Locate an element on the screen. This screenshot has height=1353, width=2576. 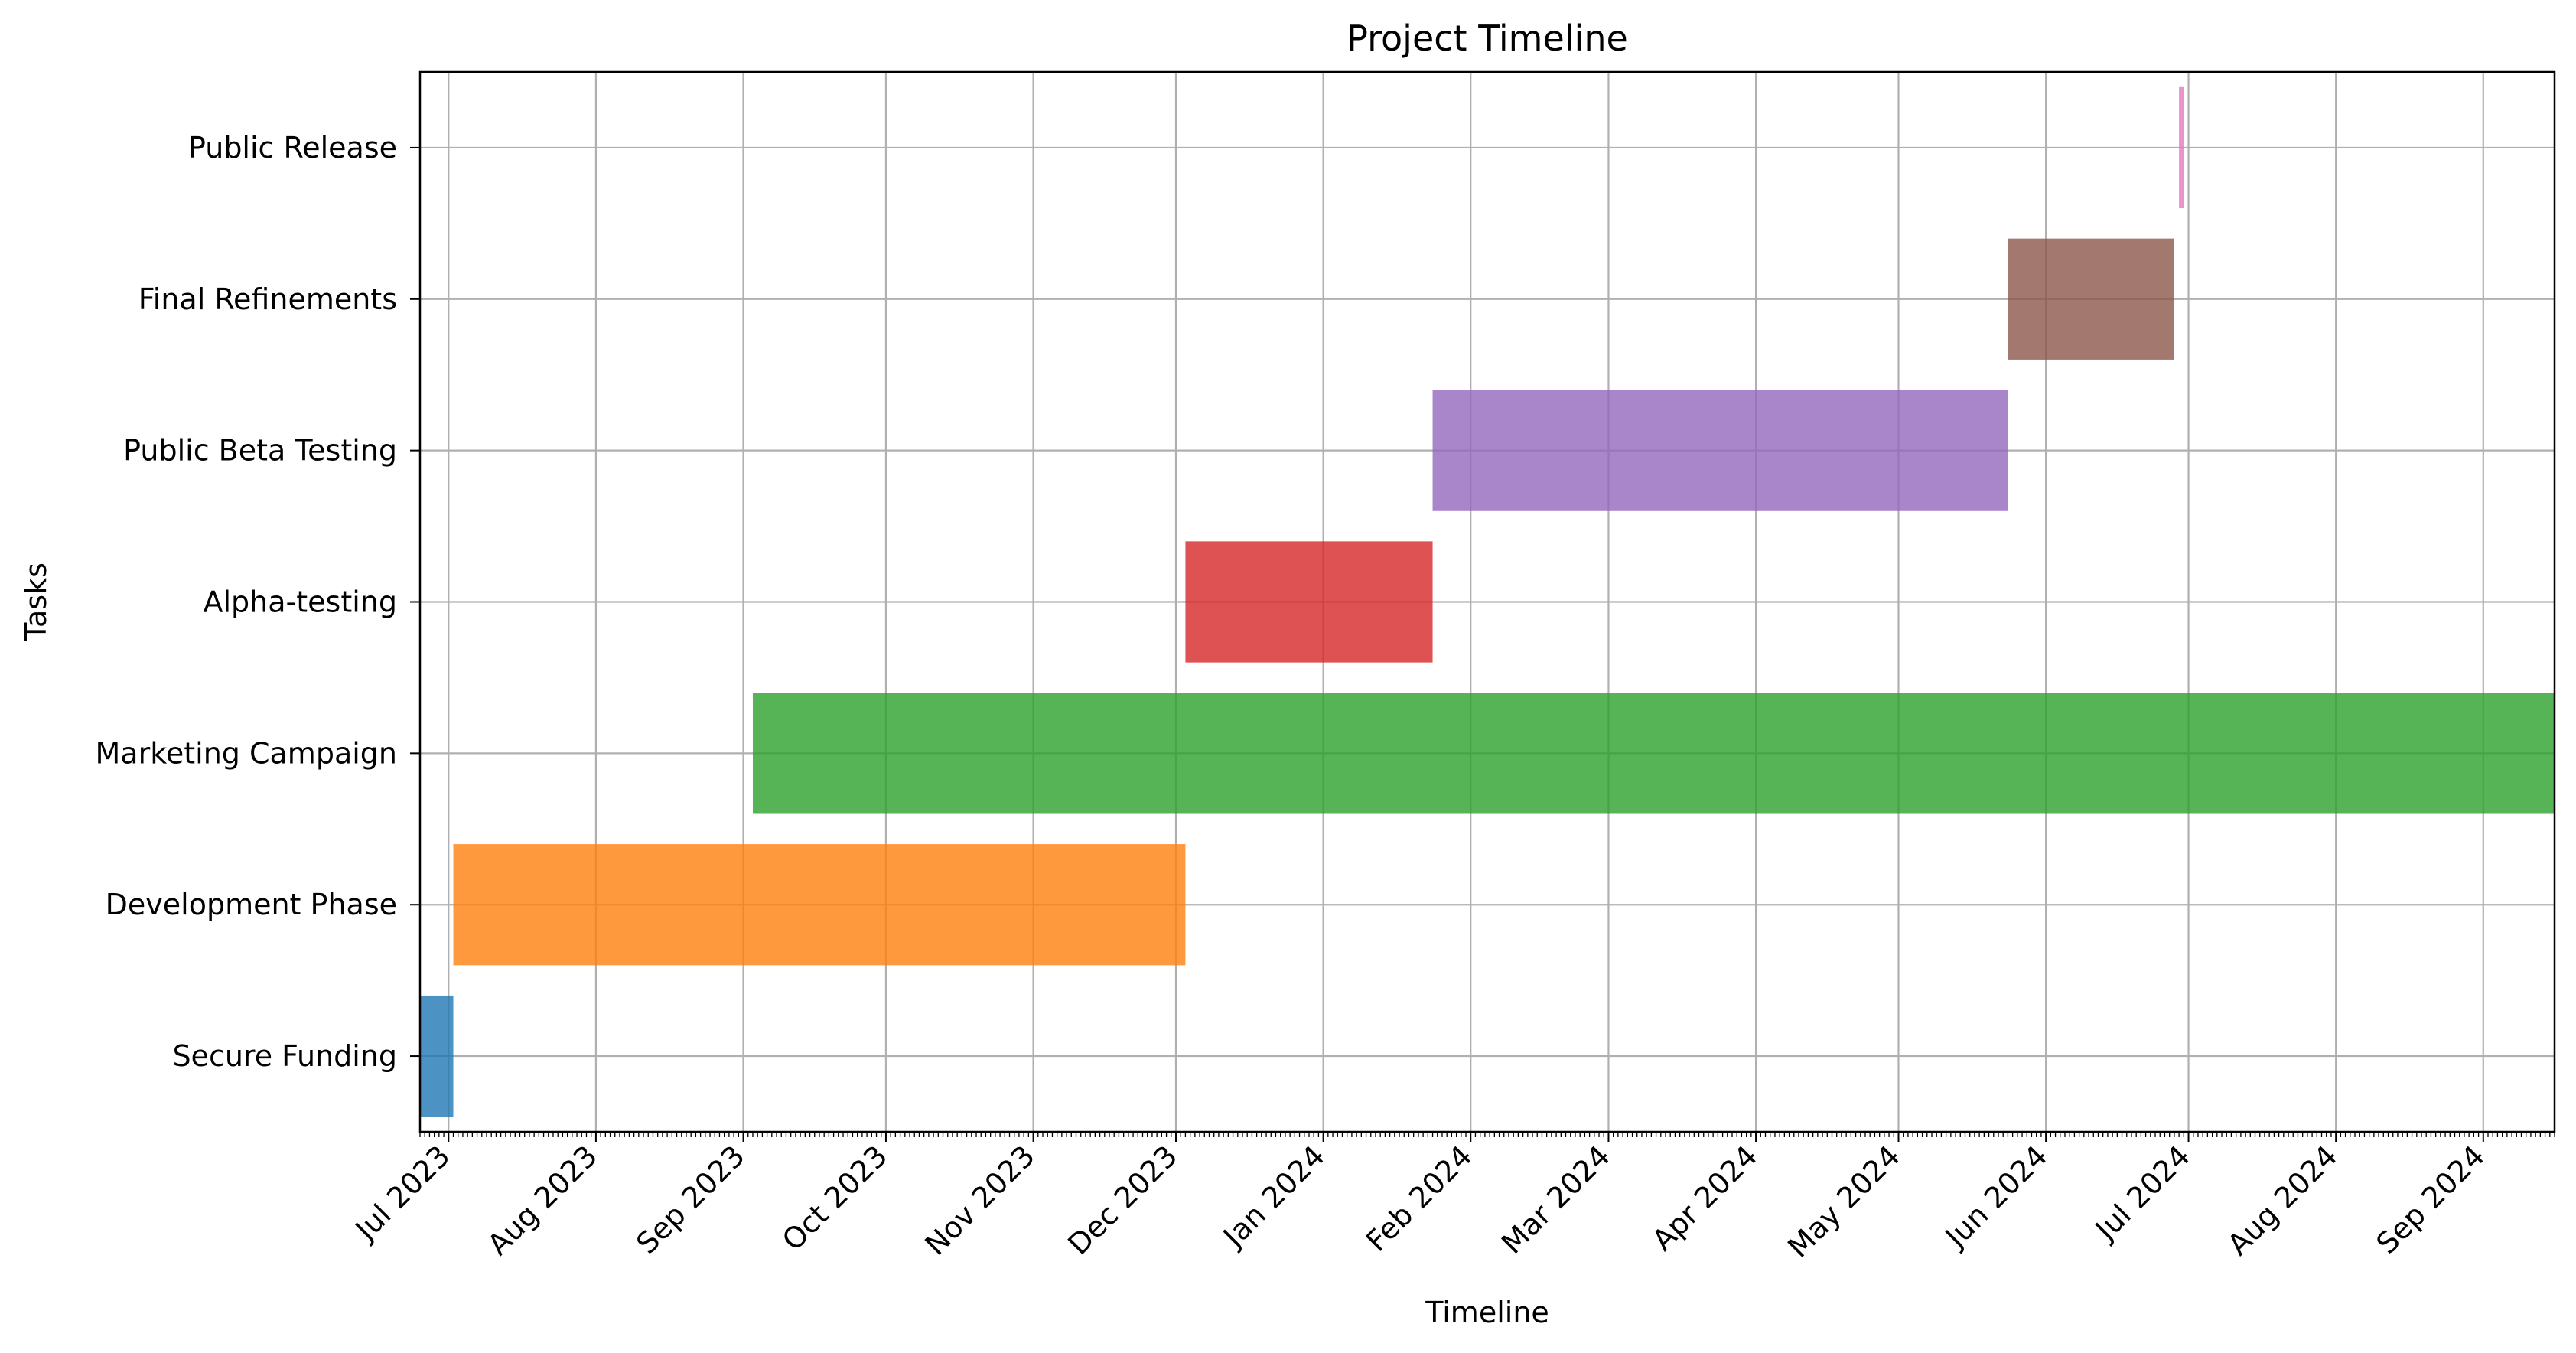
chart-title: Project Timeline is located at coordinates (1487, 38).